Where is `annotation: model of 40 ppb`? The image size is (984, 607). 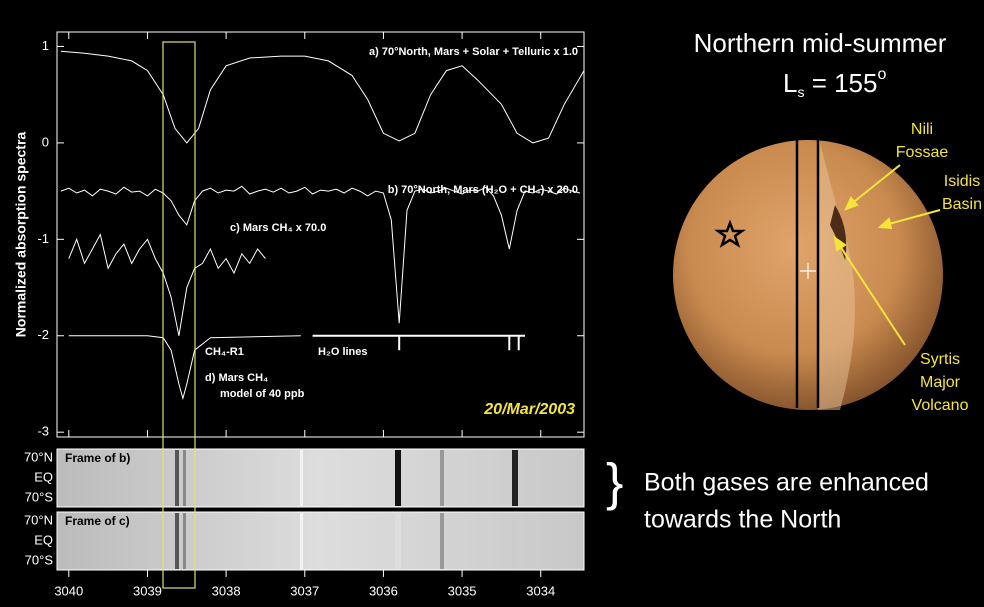
annotation: model of 40 ppb is located at coordinates (262, 394).